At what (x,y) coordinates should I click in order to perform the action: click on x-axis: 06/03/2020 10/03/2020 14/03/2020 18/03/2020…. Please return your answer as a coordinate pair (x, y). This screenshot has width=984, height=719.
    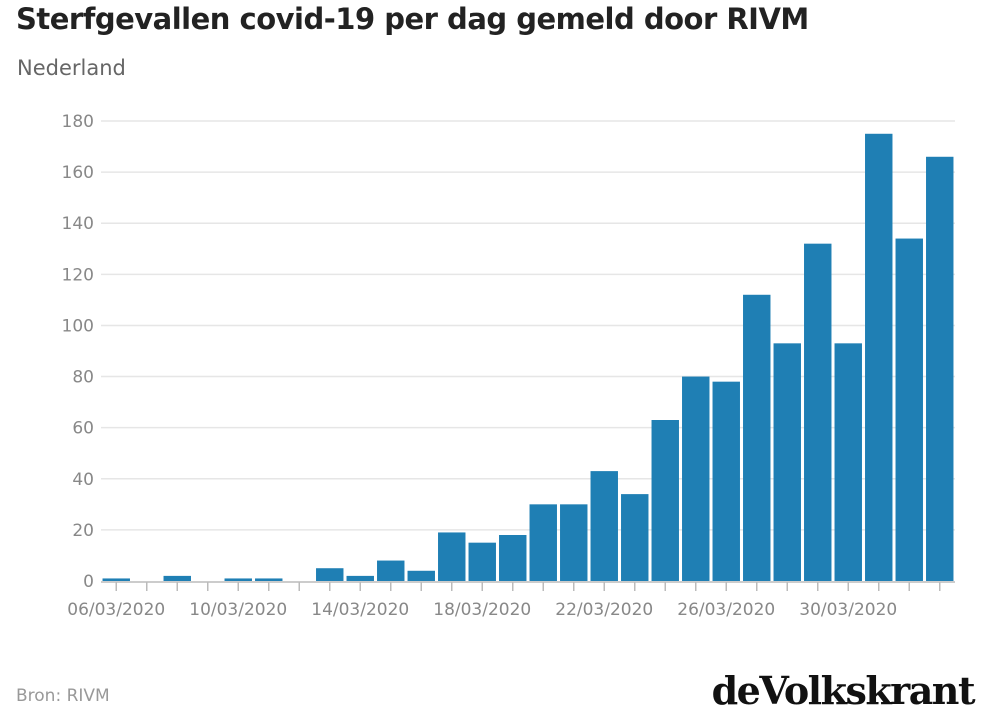
    Looking at the image, I should click on (511, 600).